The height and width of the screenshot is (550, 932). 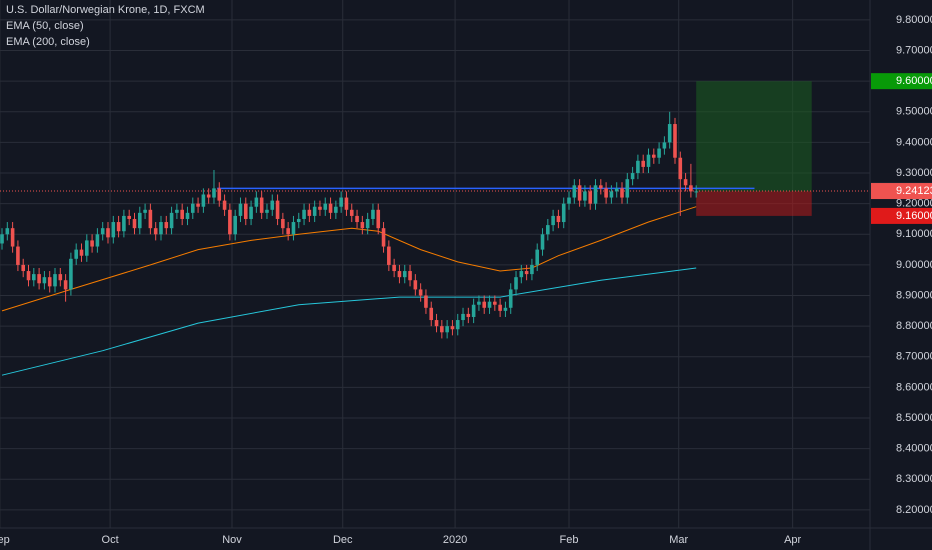 I want to click on price-label: 9.16000, so click(x=914, y=216).